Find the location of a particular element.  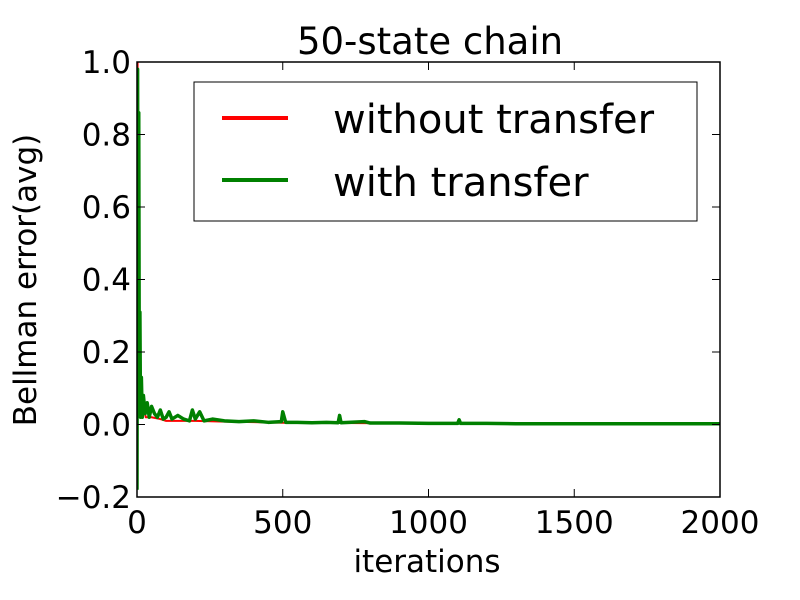

y-tick-label: 0.0 is located at coordinates (106, 426).